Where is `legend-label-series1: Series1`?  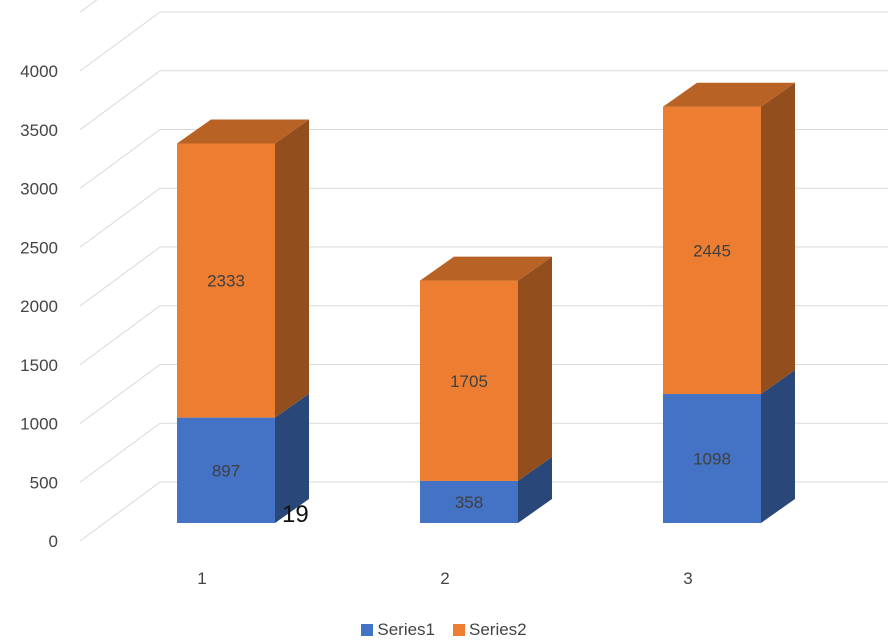
legend-label-series1: Series1 is located at coordinates (406, 630).